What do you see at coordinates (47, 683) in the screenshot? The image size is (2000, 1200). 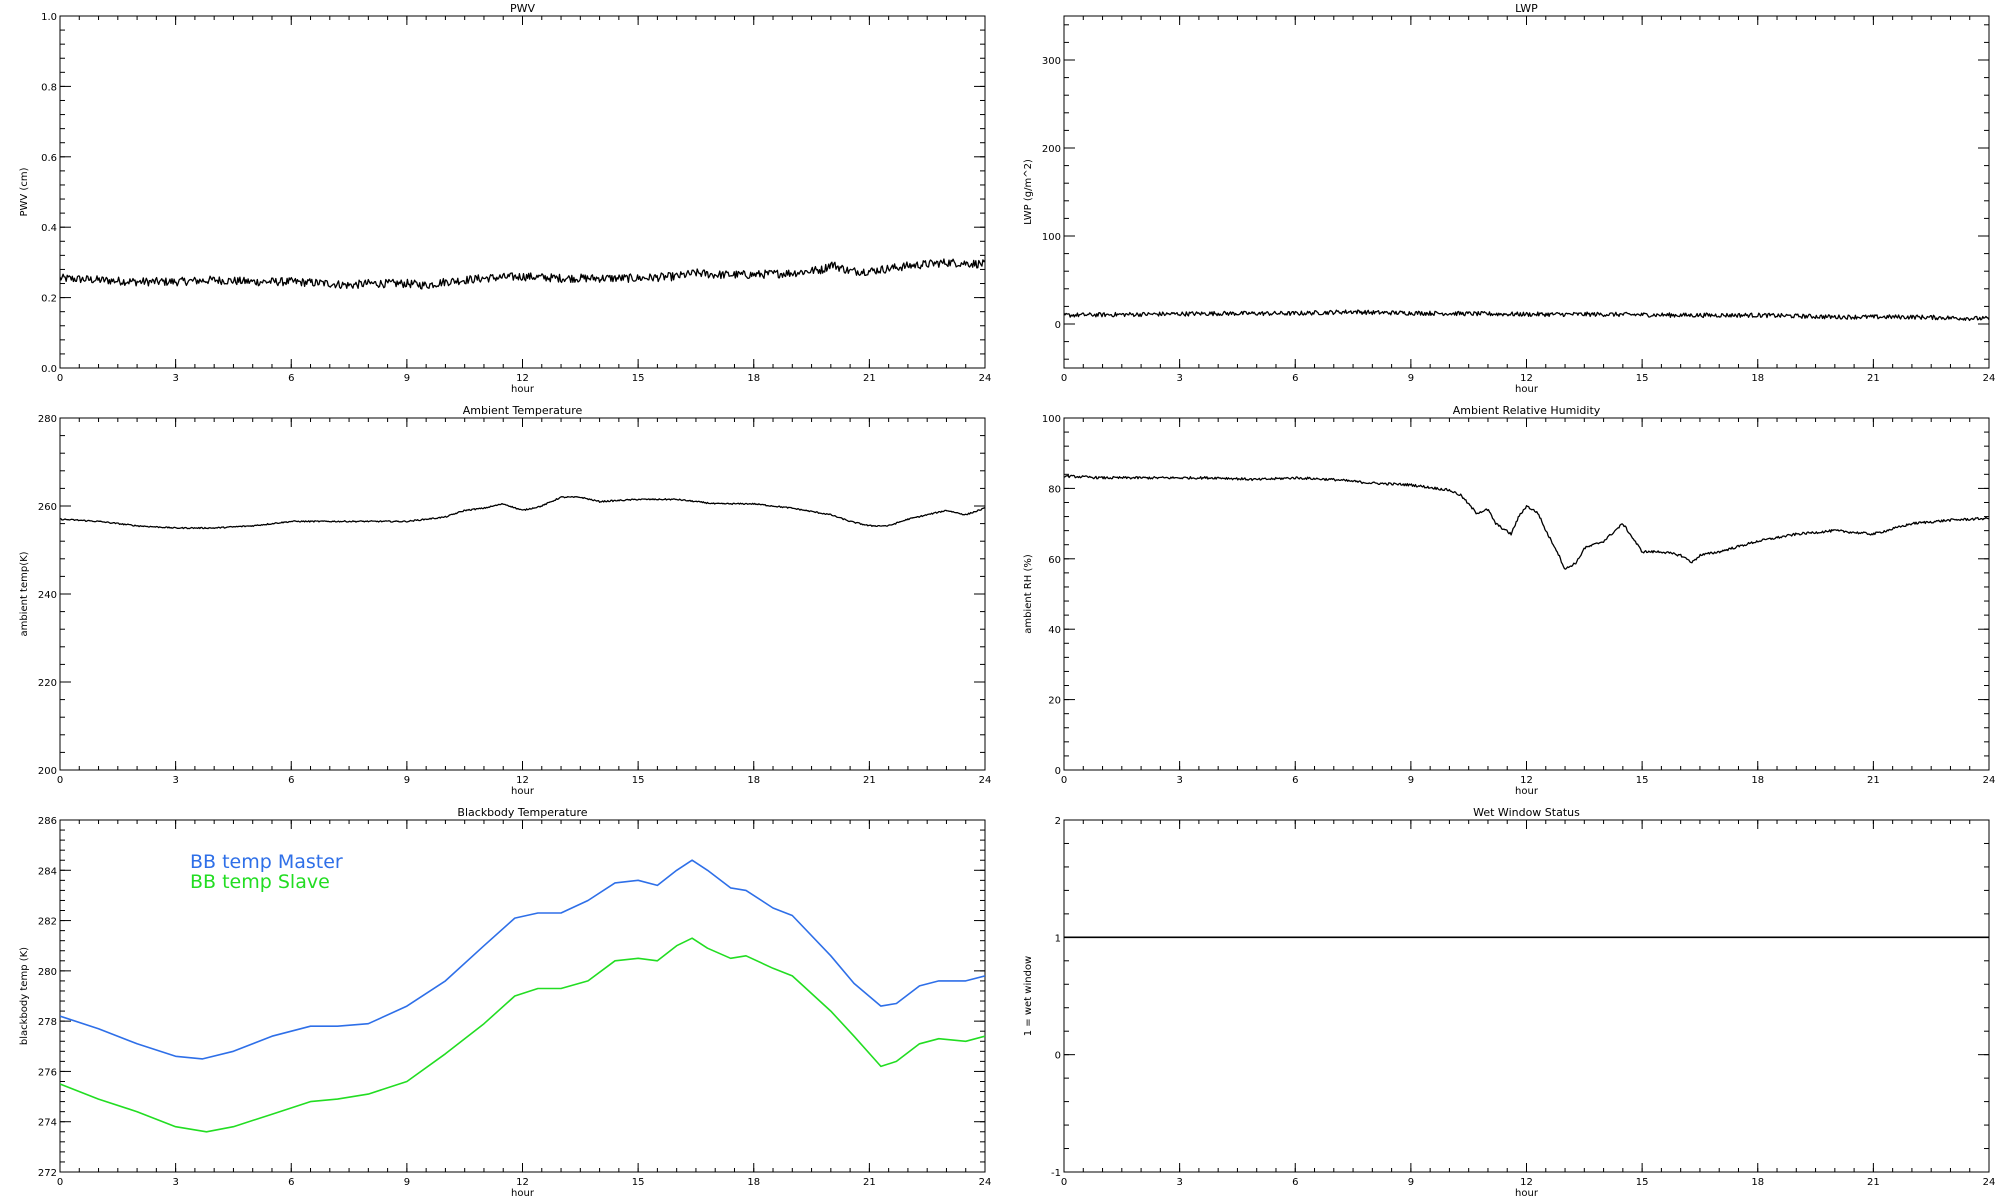 I see `y-tick-label: 220` at bounding box center [47, 683].